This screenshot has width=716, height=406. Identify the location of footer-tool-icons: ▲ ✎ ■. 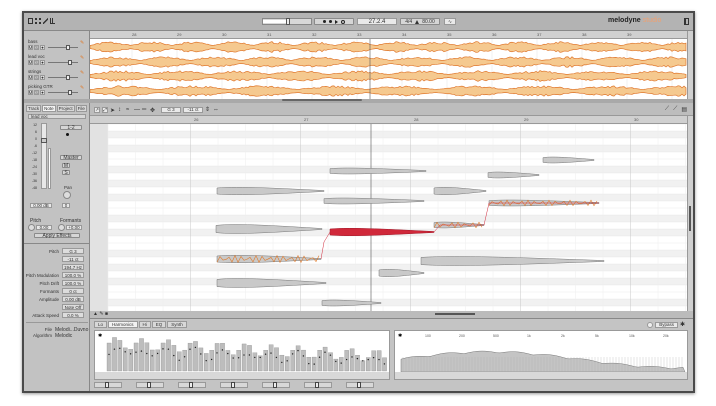
(100, 314).